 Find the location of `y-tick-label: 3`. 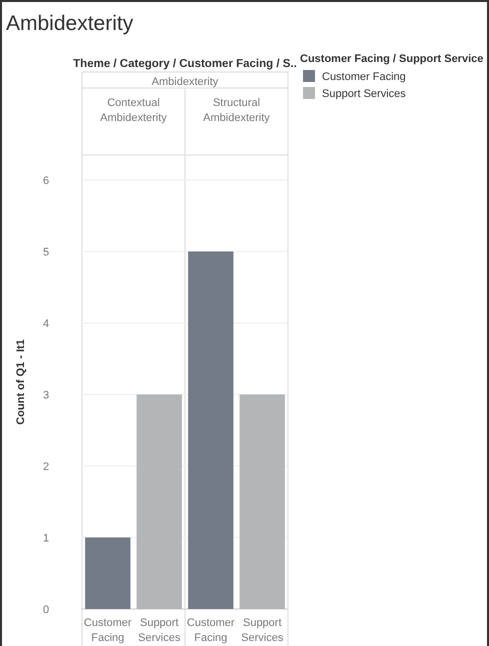

y-tick-label: 3 is located at coordinates (46, 396).